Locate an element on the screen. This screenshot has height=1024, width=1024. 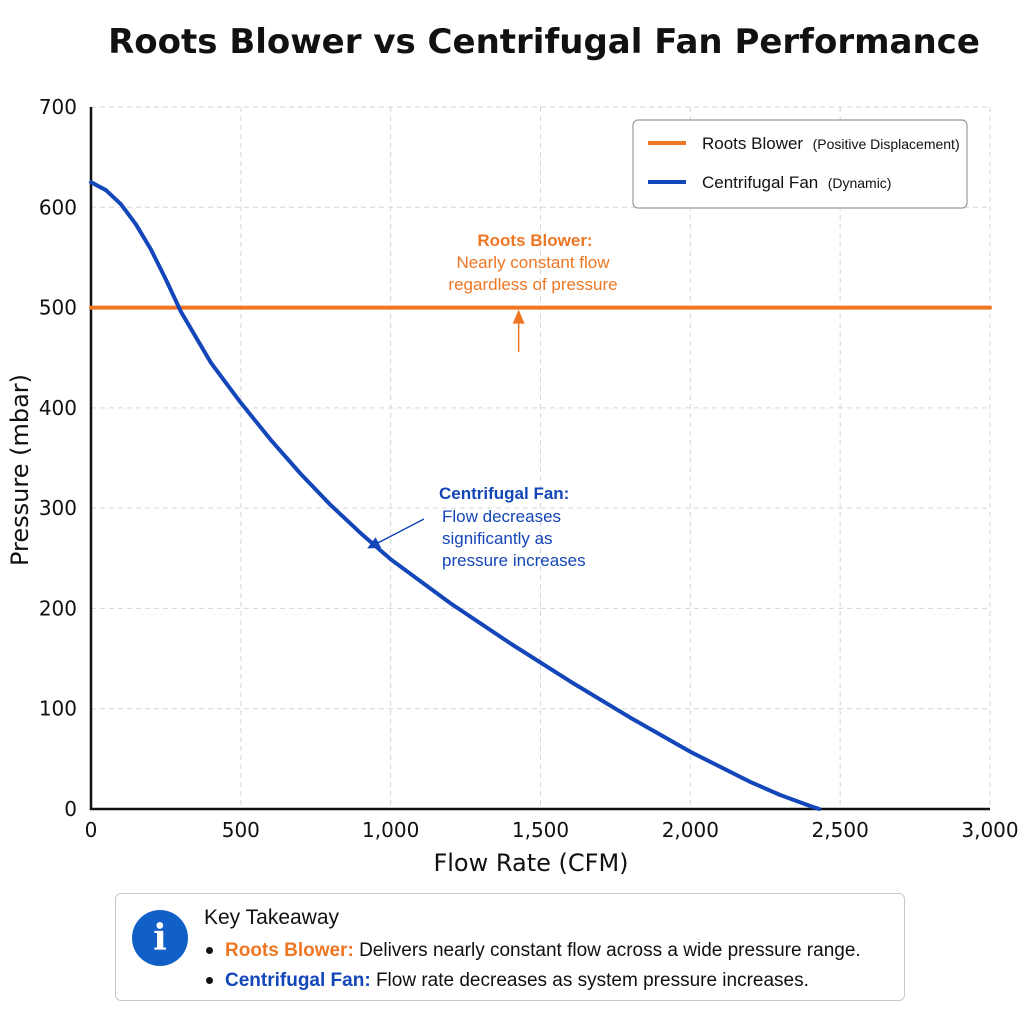
y-tick-label: 700 is located at coordinates (58, 107).